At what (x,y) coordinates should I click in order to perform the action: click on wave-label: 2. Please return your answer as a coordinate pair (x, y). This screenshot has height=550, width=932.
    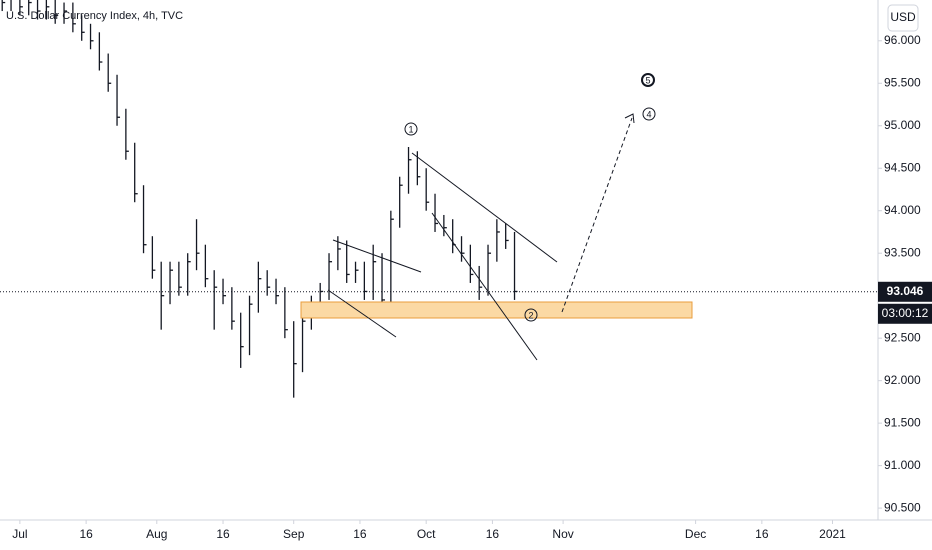
    Looking at the image, I should click on (530, 315).